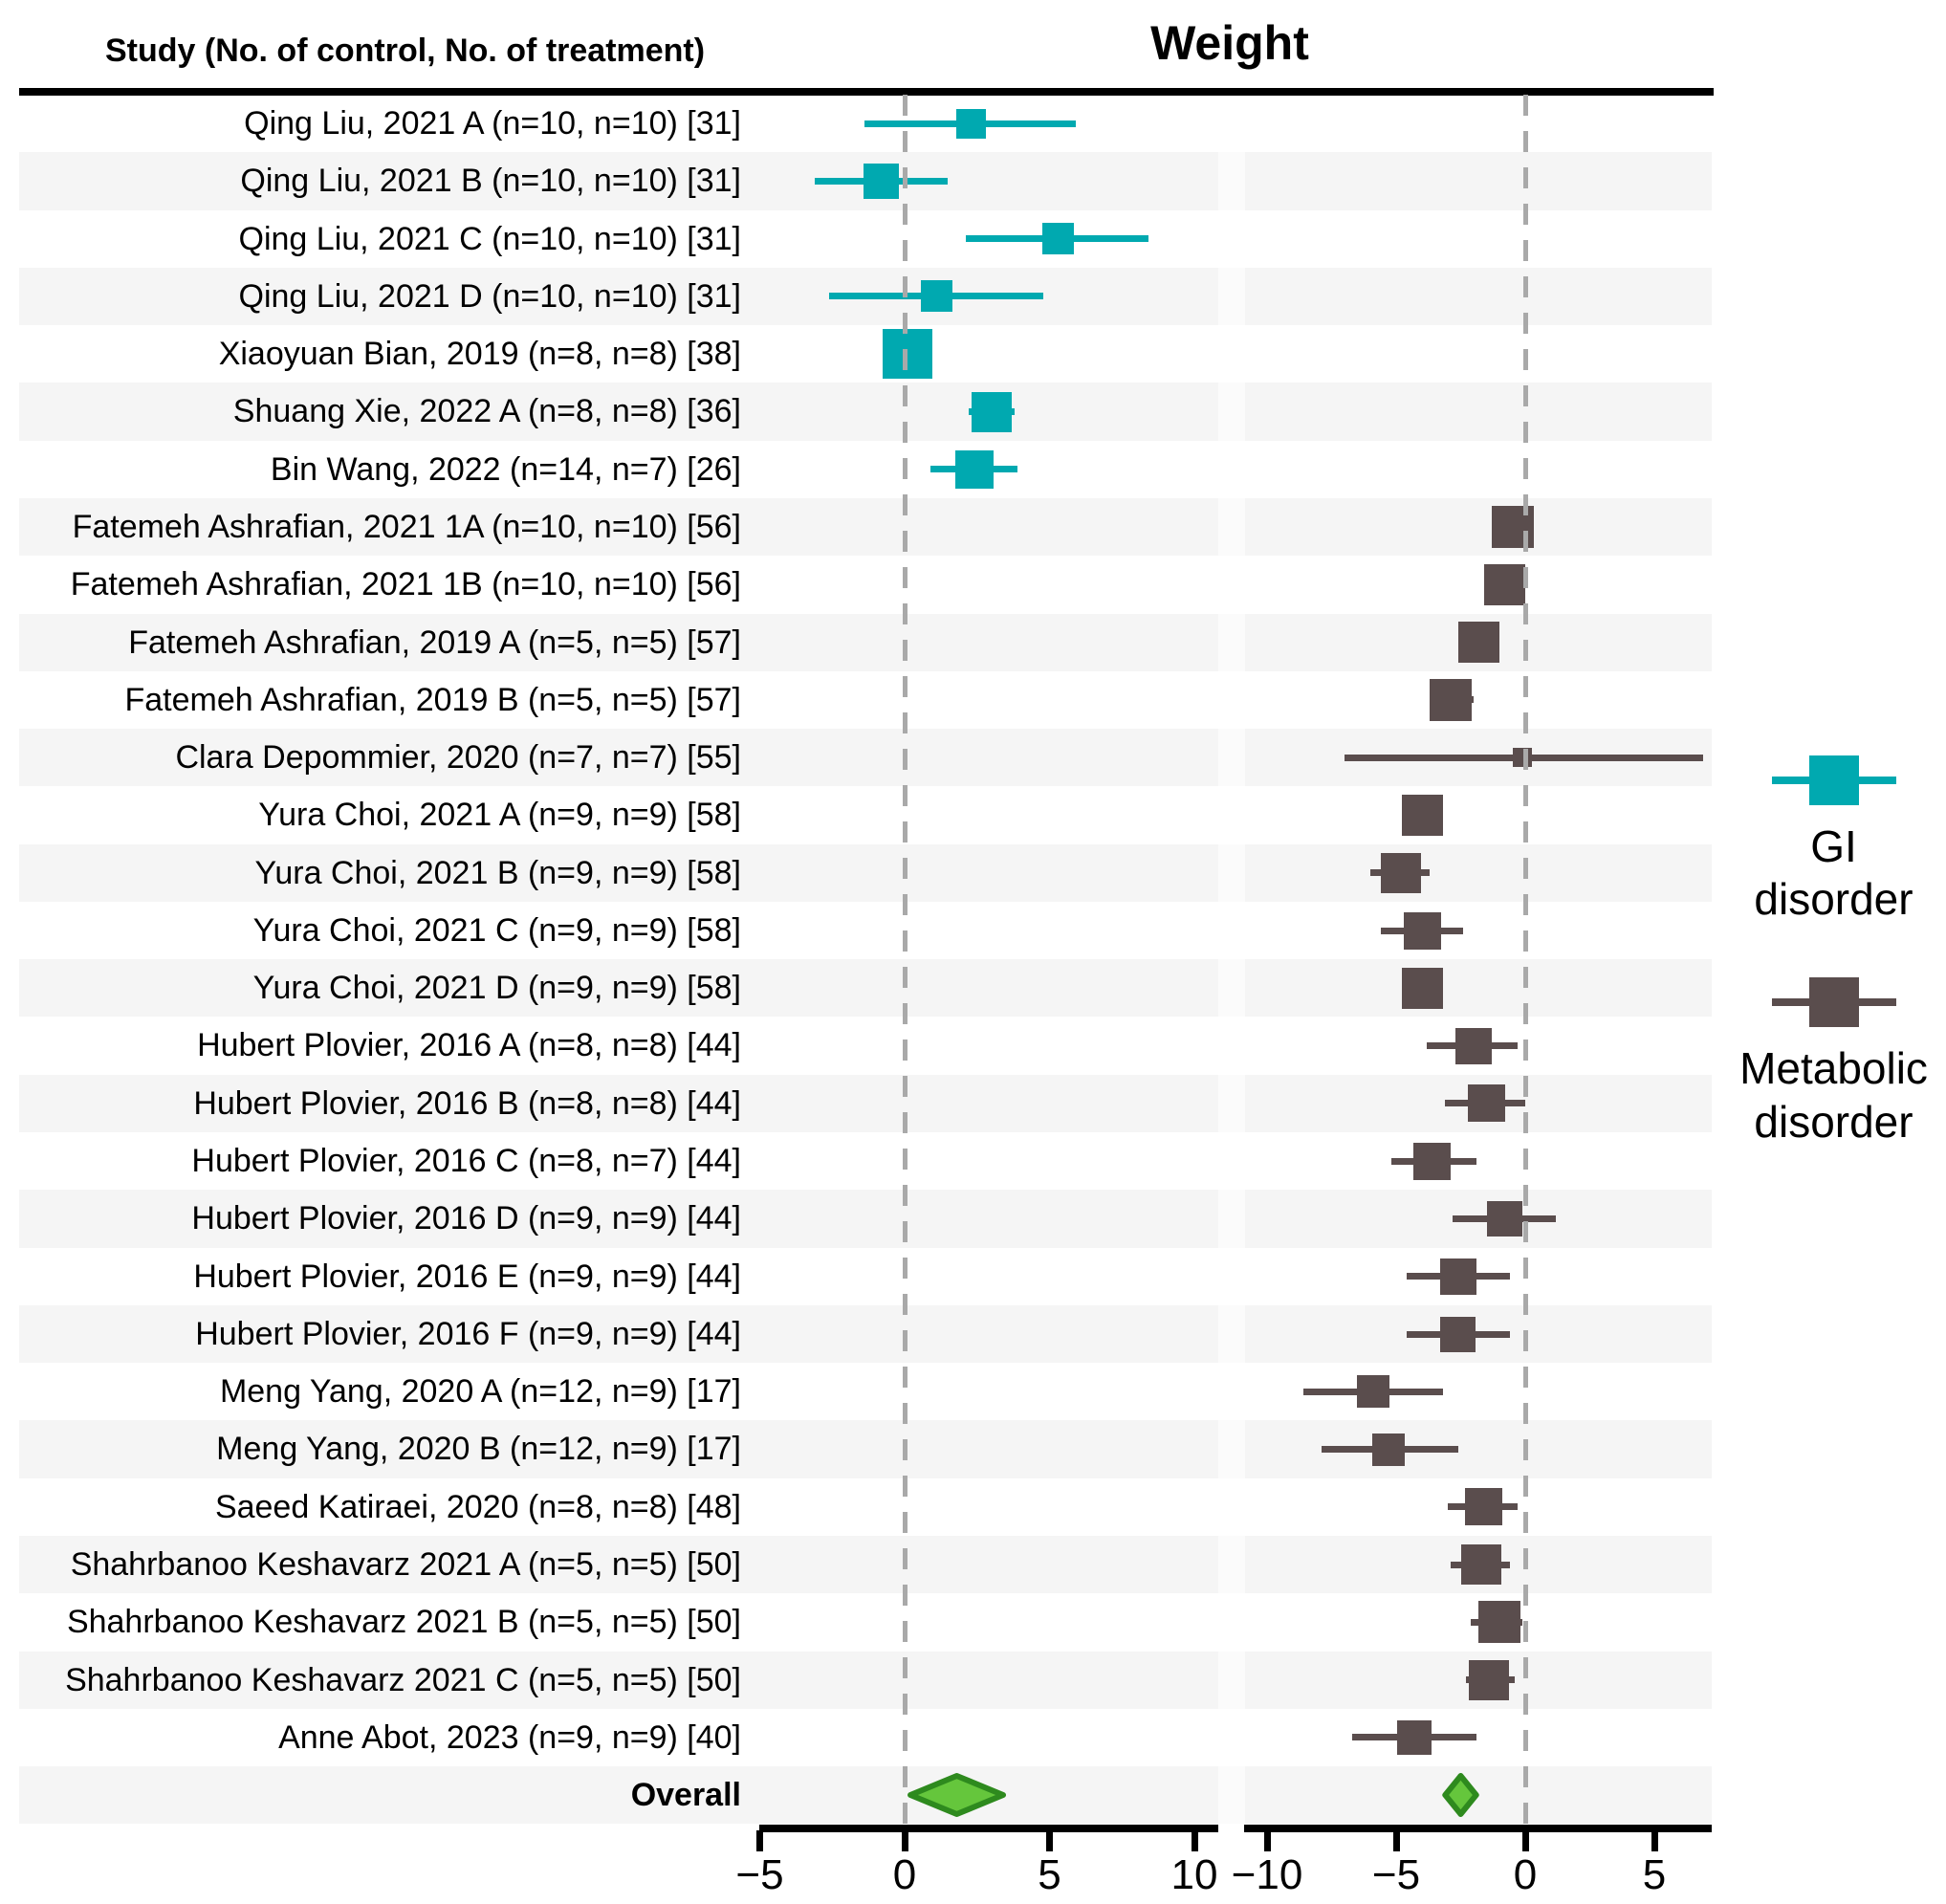 This screenshot has height=1904, width=1946. Describe the element at coordinates (468, 1334) in the screenshot. I see `study-row-label: Hubert Plovier, 2016 F (n=9, n=9) [44]` at that location.